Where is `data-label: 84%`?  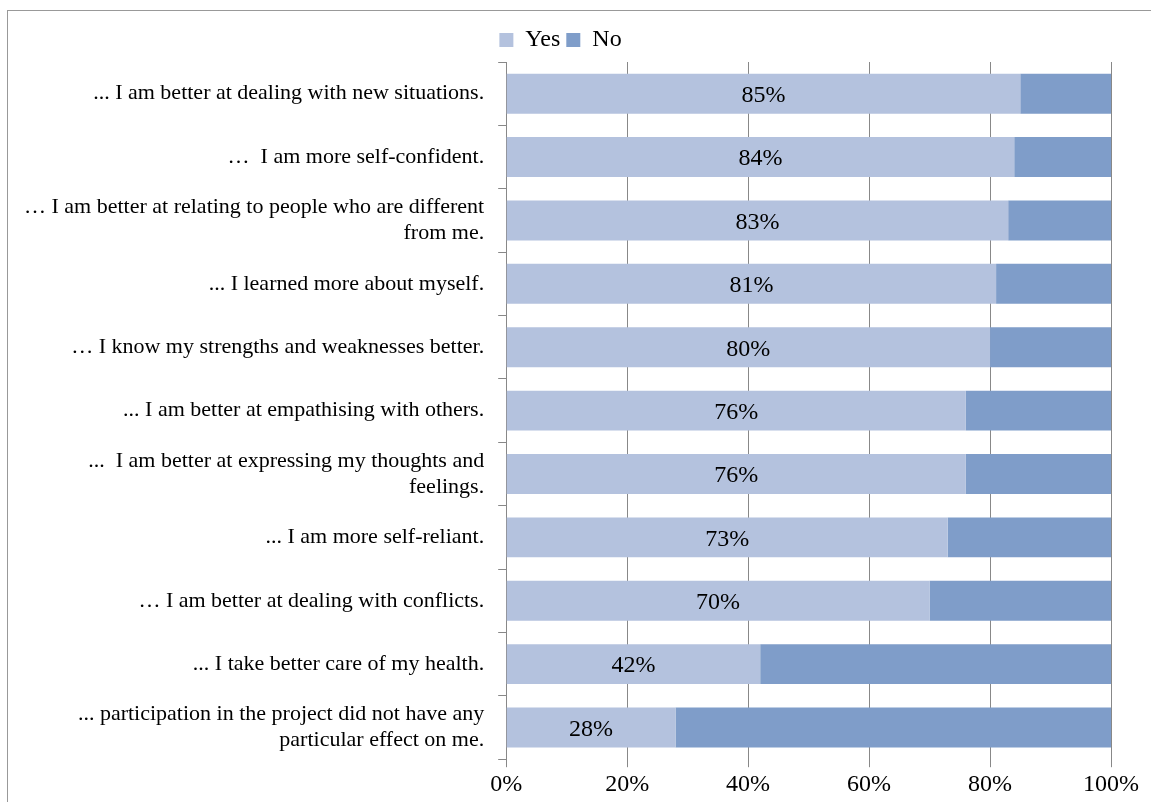 data-label: 84% is located at coordinates (760, 157).